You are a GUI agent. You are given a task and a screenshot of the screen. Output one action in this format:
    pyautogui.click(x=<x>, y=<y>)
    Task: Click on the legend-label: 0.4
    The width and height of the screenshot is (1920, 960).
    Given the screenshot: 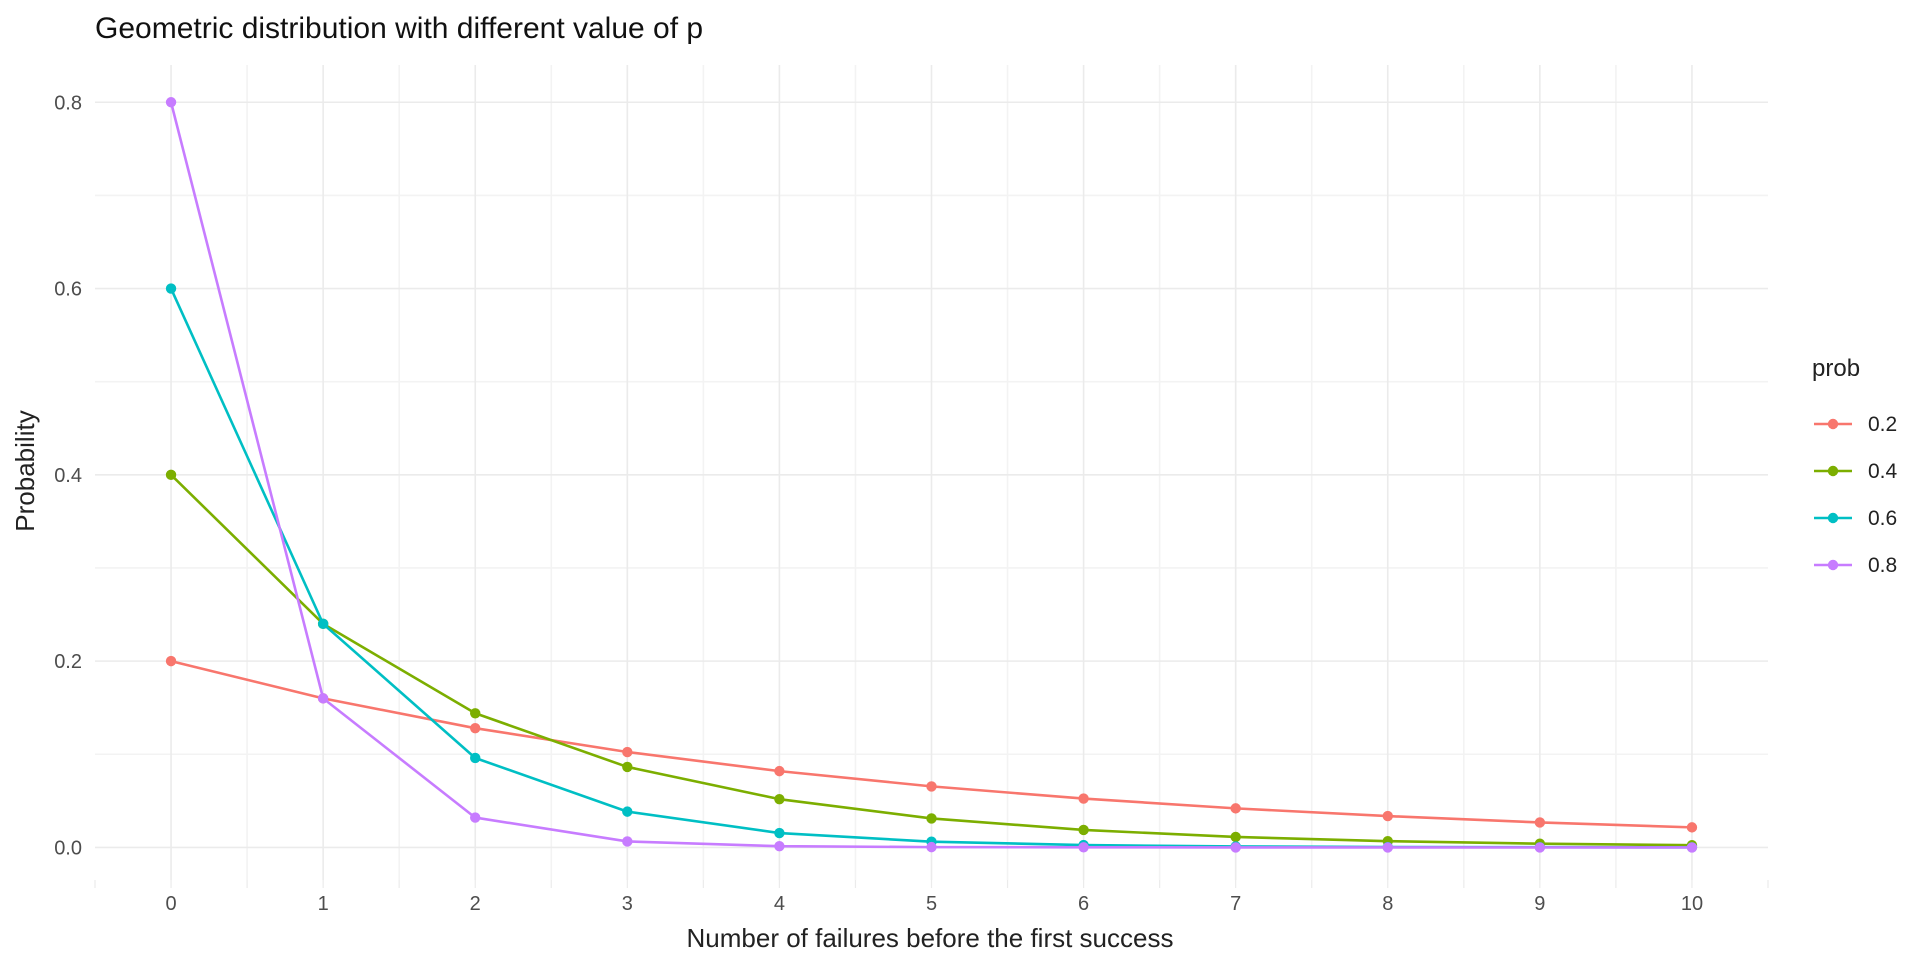 What is the action you would take?
    pyautogui.click(x=1883, y=471)
    